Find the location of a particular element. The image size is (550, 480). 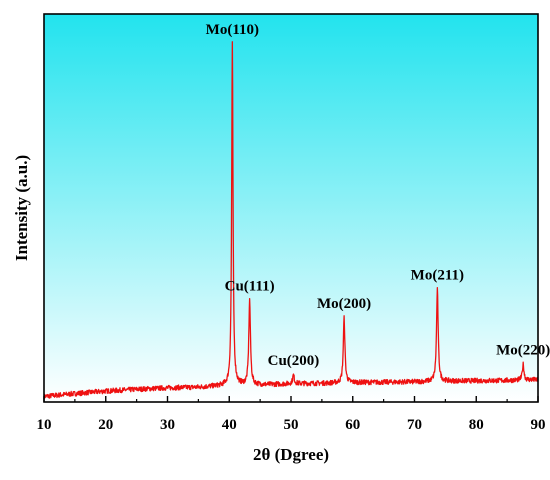

x-tick-label: 90 is located at coordinates (538, 425).